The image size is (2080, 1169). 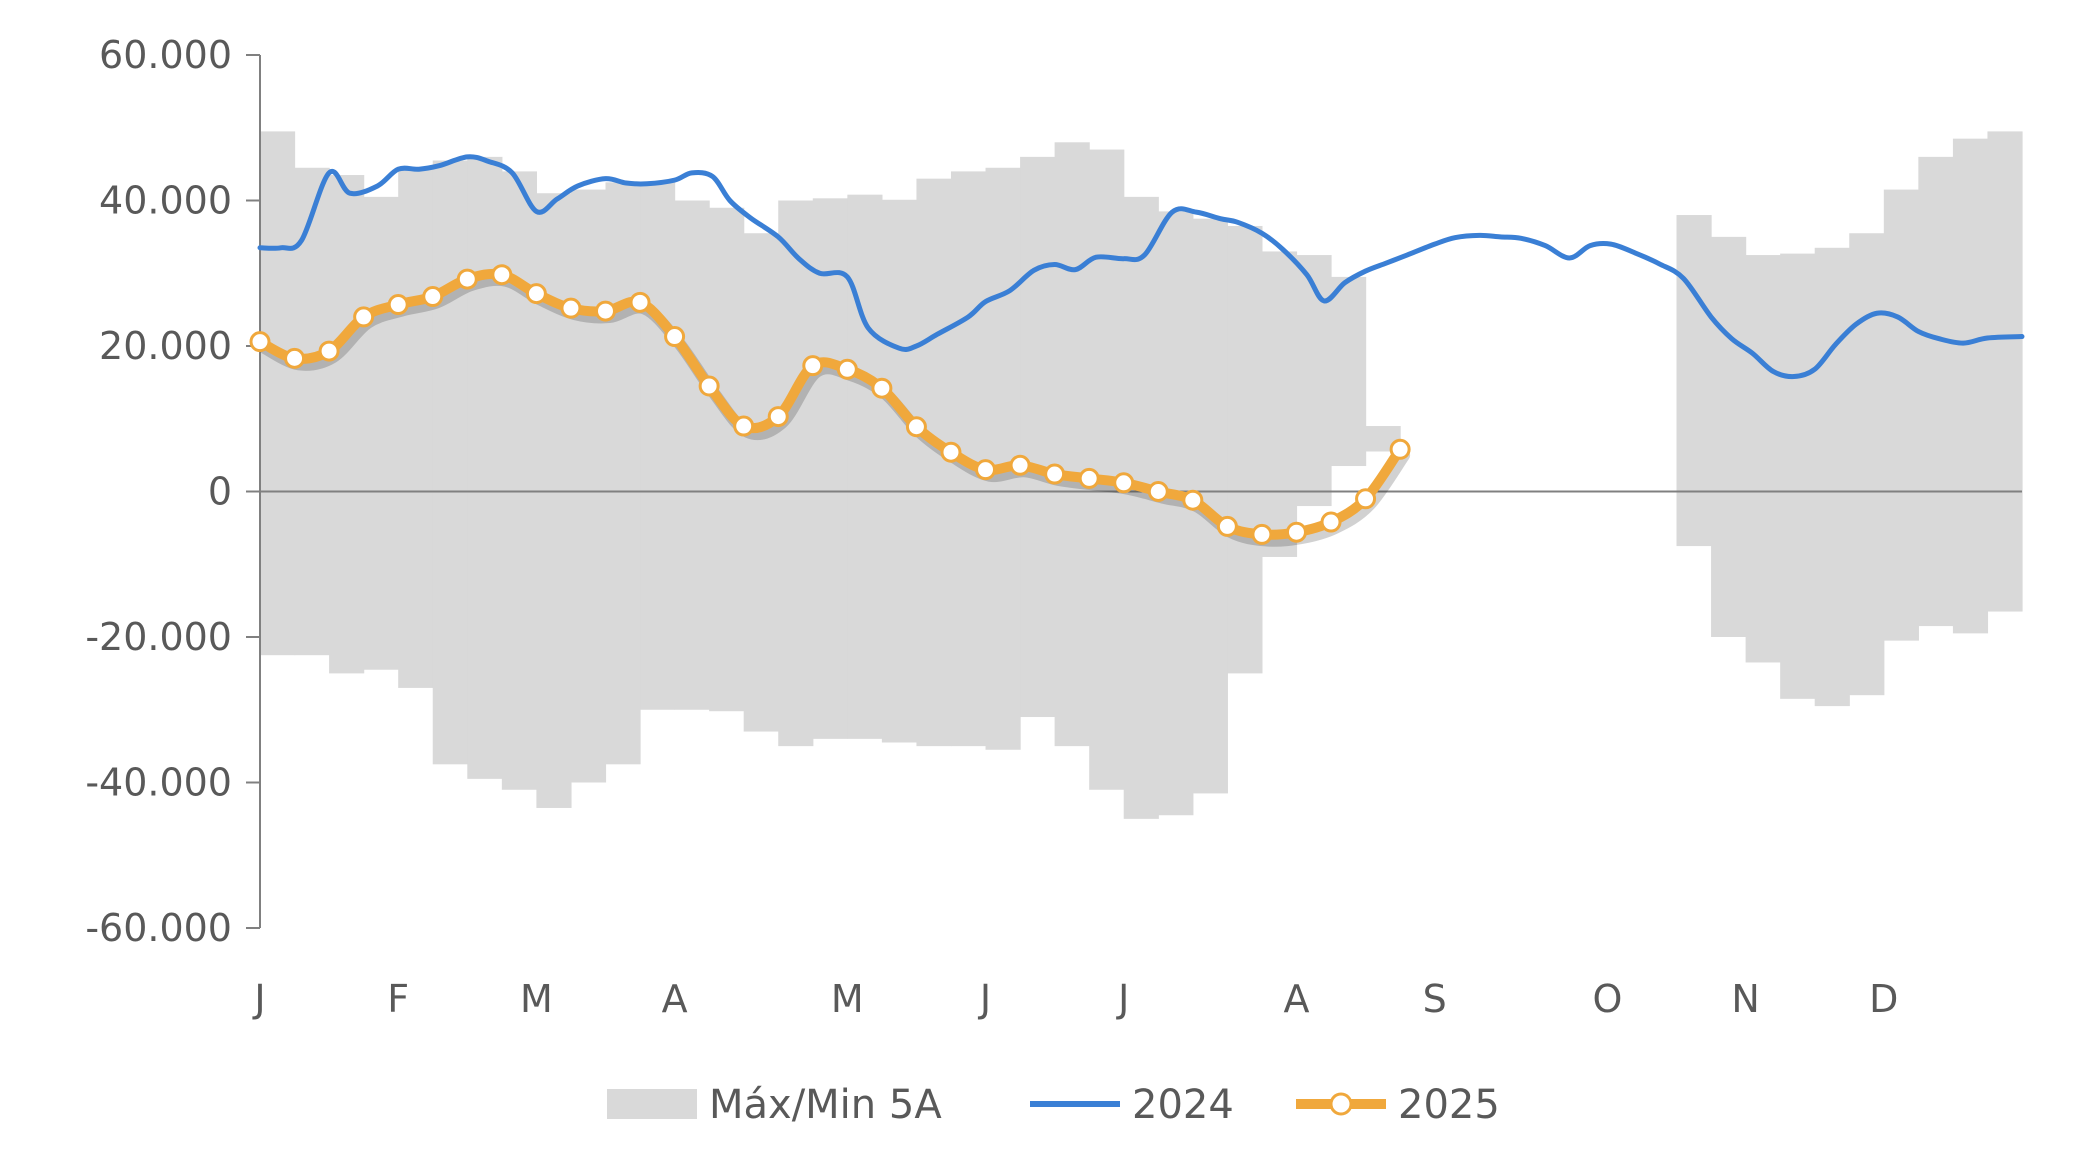 What do you see at coordinates (1341, 1104) in the screenshot?
I see `legend-marker-2025` at bounding box center [1341, 1104].